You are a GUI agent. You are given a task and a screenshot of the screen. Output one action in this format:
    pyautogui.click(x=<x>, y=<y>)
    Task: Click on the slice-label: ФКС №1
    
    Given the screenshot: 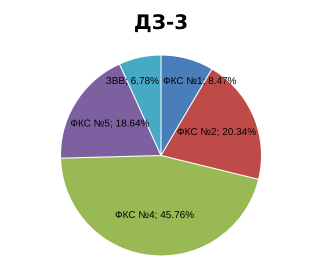 What is the action you would take?
    pyautogui.click(x=183, y=81)
    